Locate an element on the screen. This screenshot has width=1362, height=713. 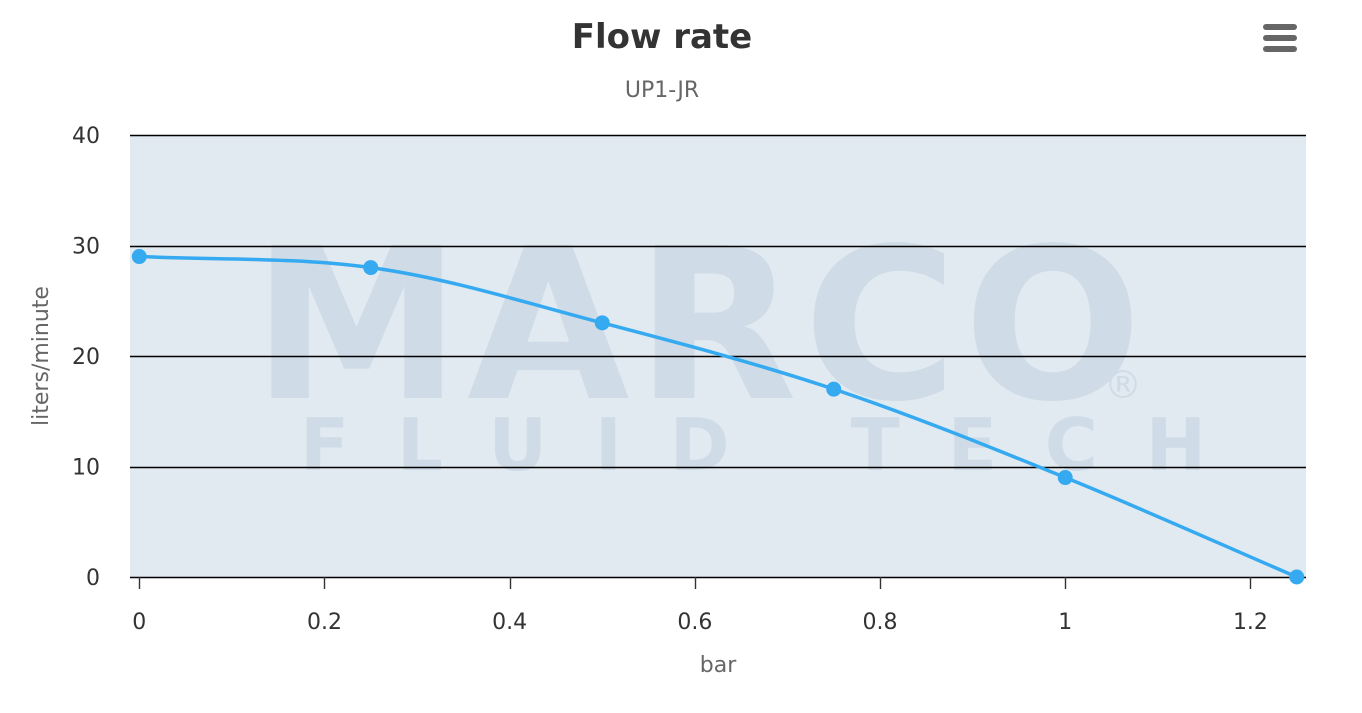
x-tick-label: 0.8 is located at coordinates (880, 622).